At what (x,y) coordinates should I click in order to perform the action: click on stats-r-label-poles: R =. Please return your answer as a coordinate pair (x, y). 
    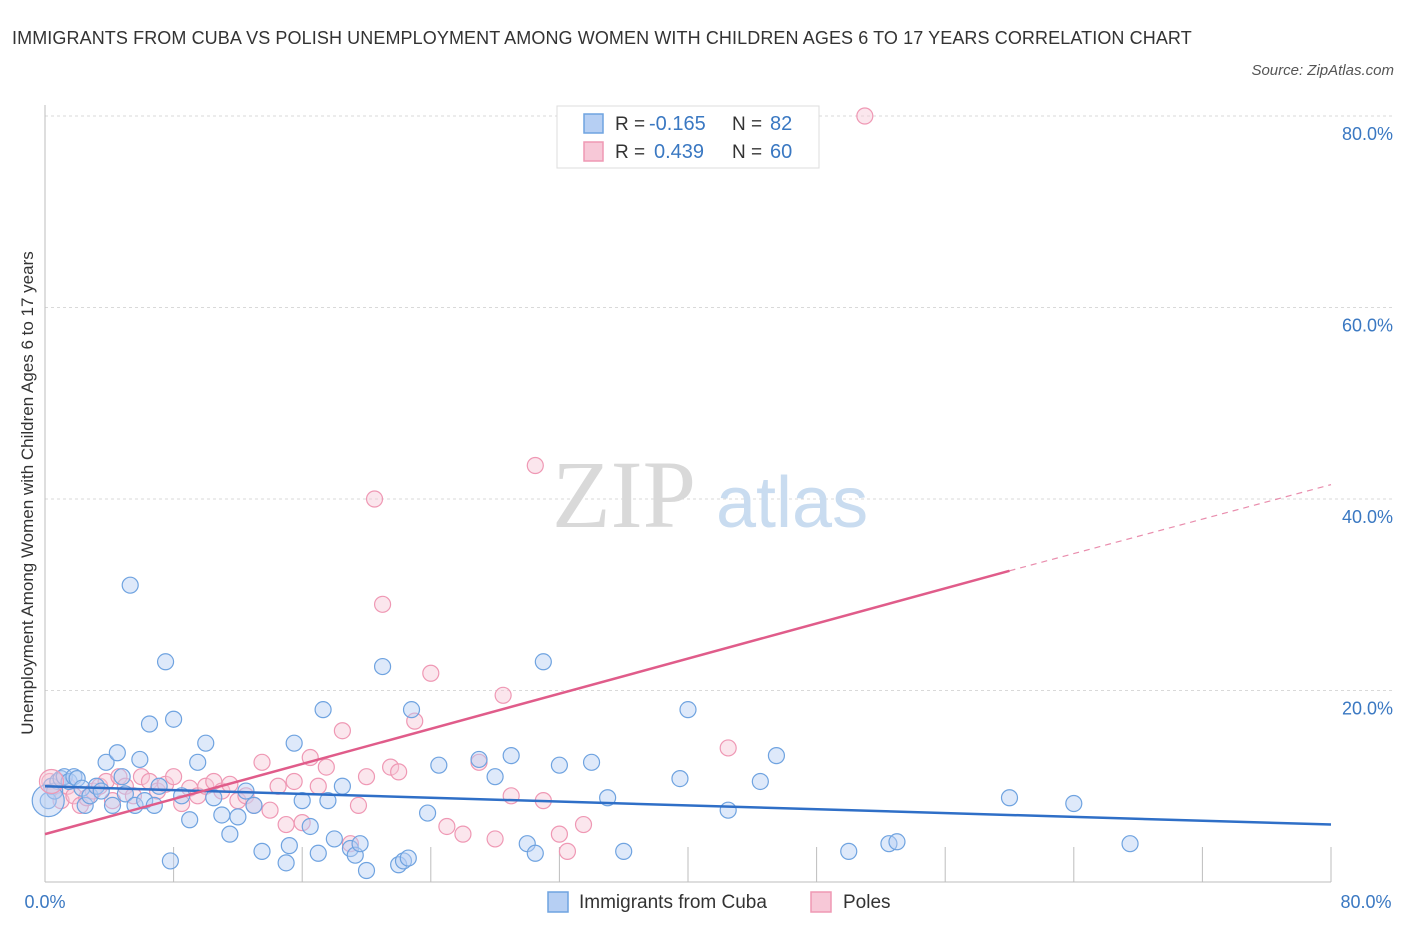
    Looking at the image, I should click on (630, 152).